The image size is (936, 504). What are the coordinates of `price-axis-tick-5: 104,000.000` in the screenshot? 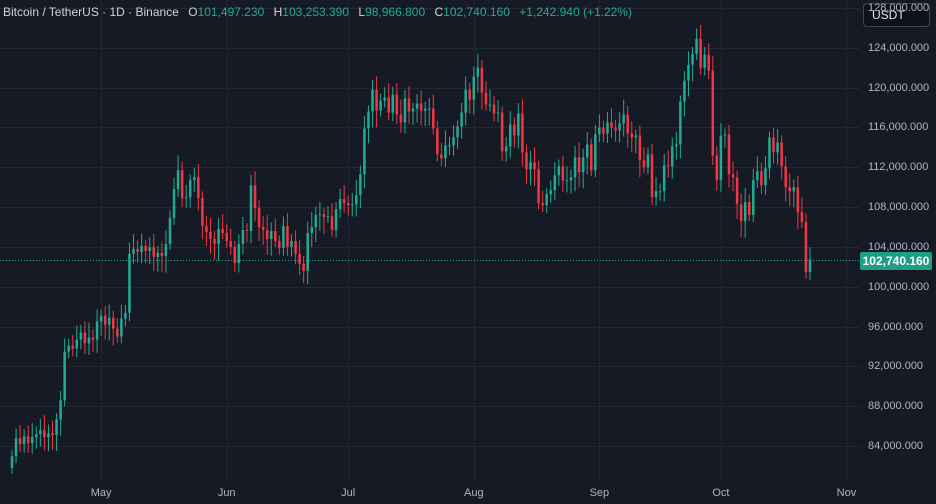 It's located at (899, 246).